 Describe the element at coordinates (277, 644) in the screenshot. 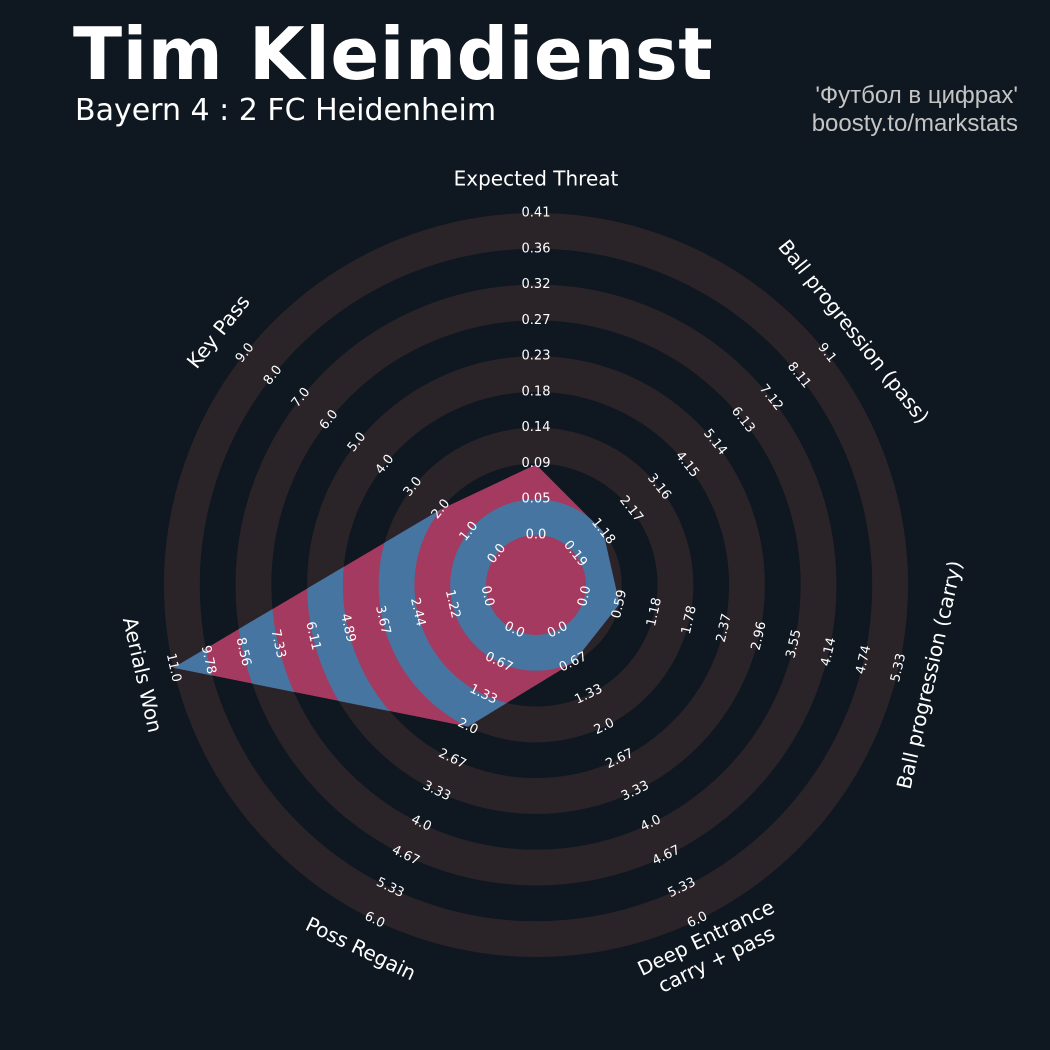

I see `tick-label: 7.33` at that location.